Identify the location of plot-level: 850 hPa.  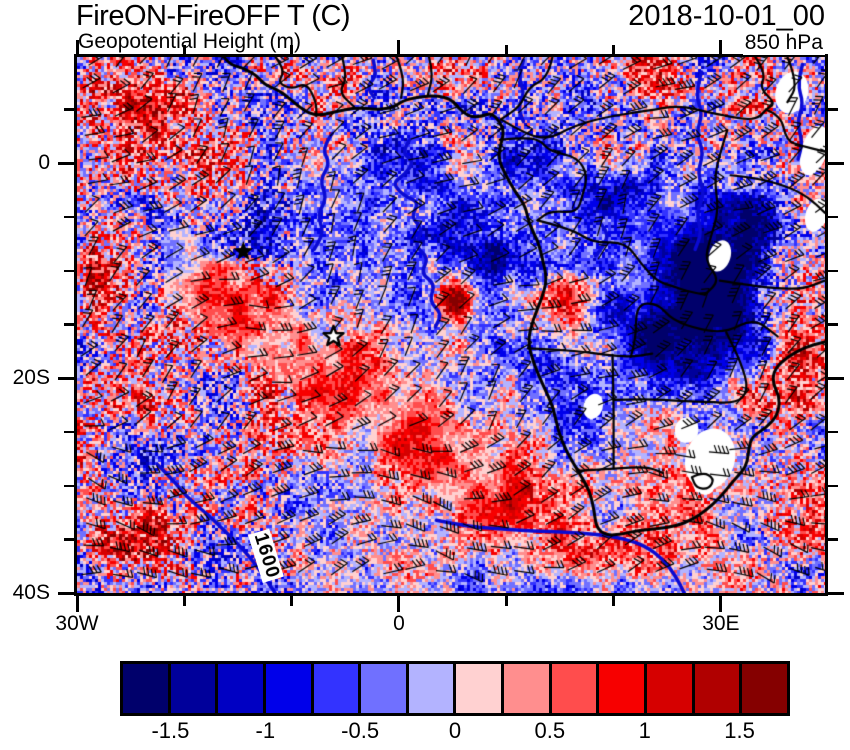
(783, 43).